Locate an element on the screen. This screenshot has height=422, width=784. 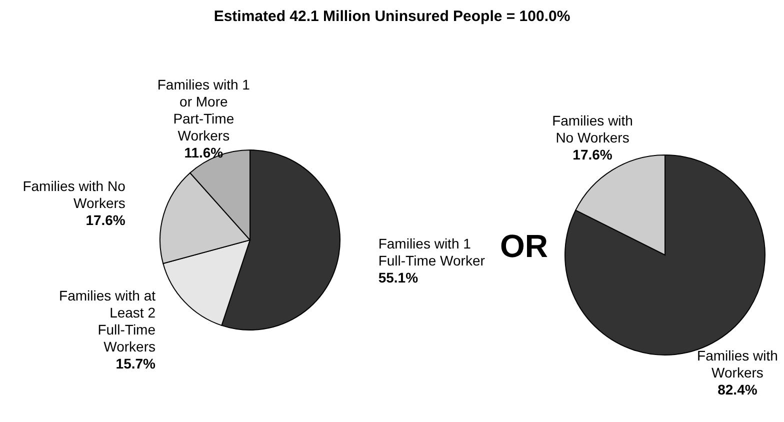
slice-label: Families with Workers is located at coordinates (737, 363).